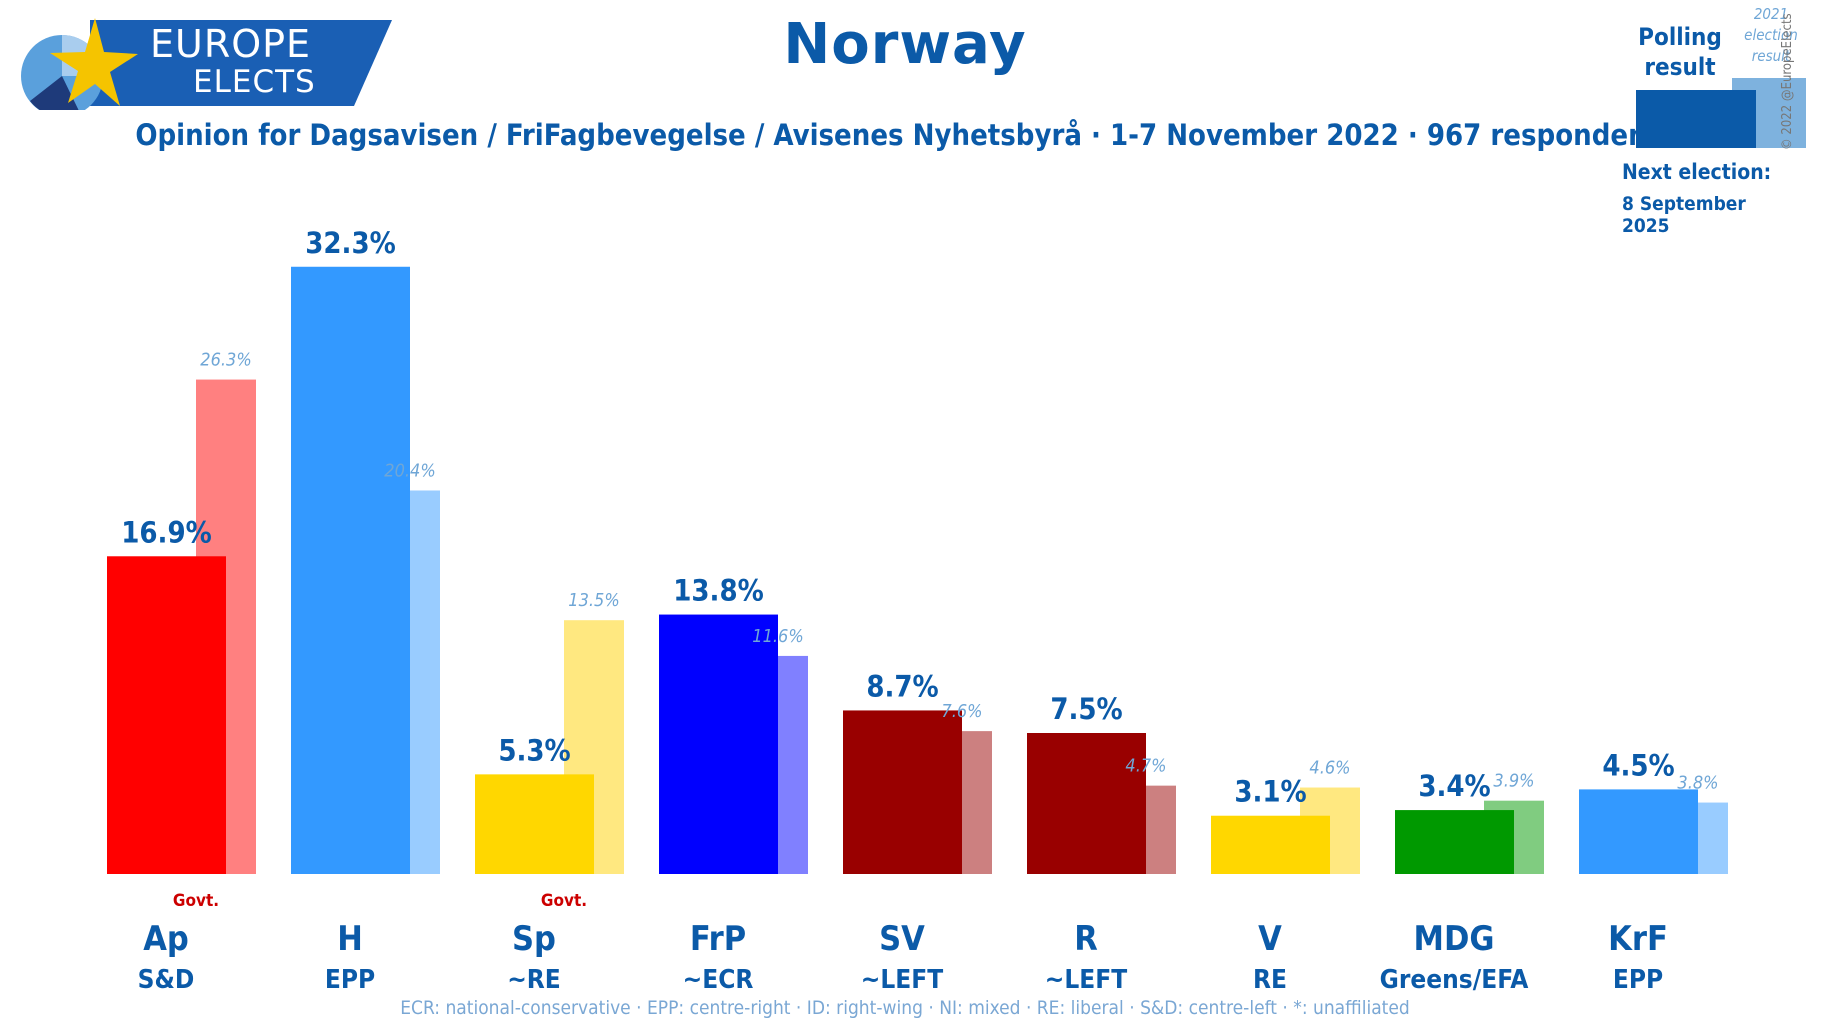 This screenshot has width=1824, height=1020. What do you see at coordinates (593, 600) in the screenshot?
I see `label-prev-sp: 13.5%` at bounding box center [593, 600].